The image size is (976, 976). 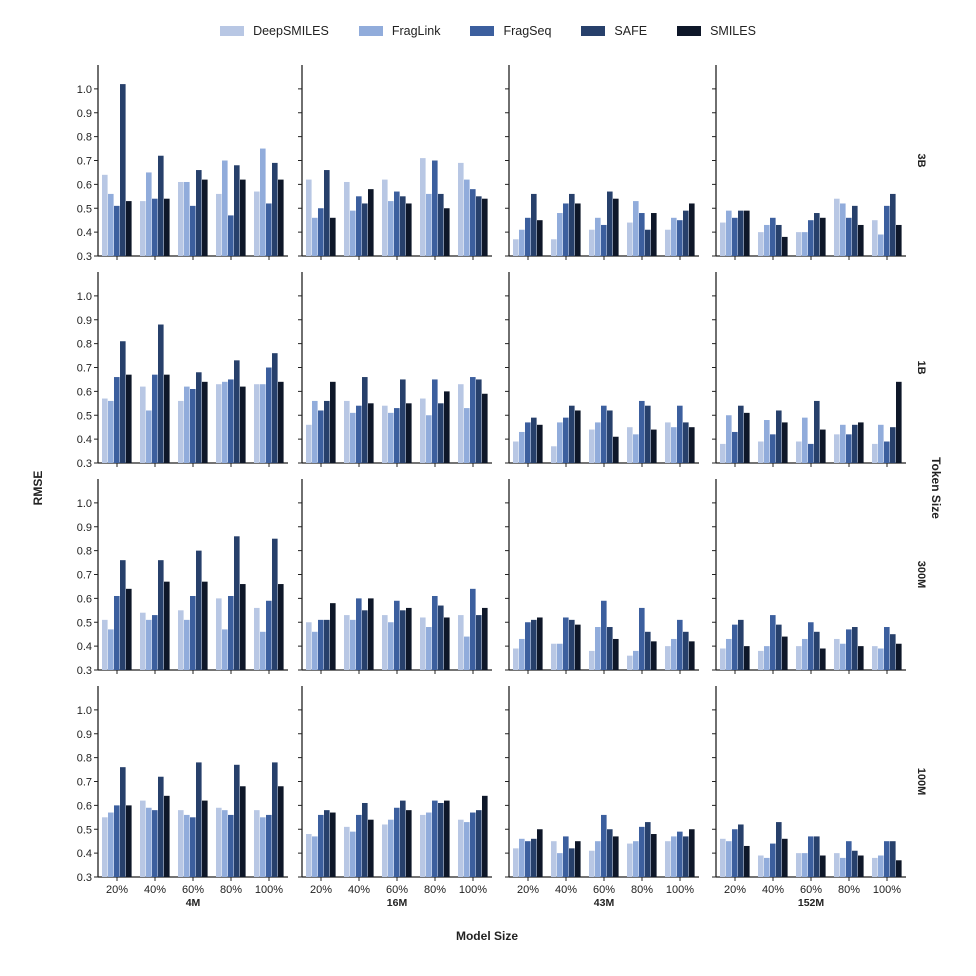 I want to click on legend-item-safe: SAFE, so click(x=614, y=31).